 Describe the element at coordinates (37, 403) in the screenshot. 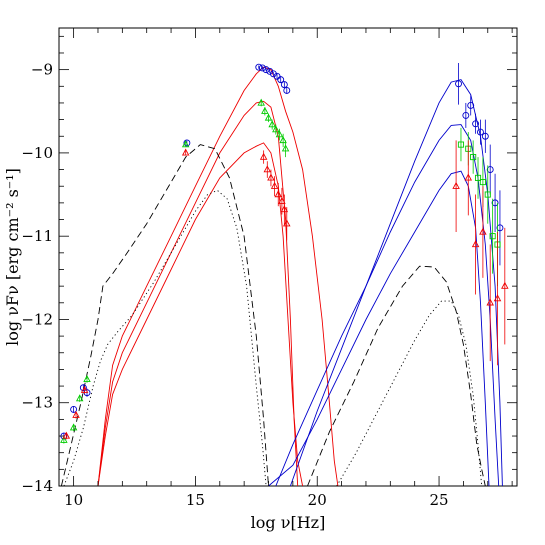

I see `y-tick-label: −13` at that location.